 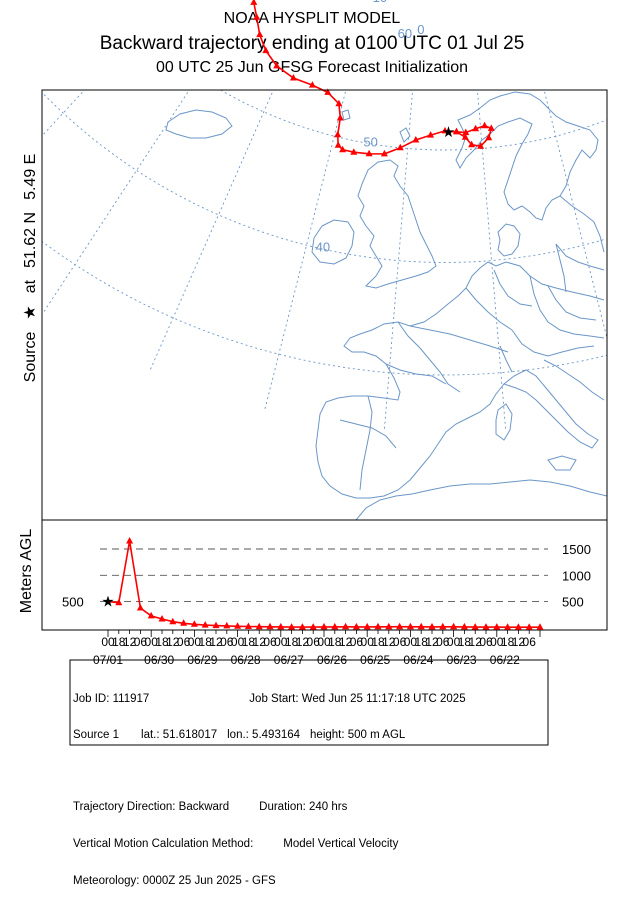 I want to click on coastline-sardinia-corsica, so click(x=504, y=422).